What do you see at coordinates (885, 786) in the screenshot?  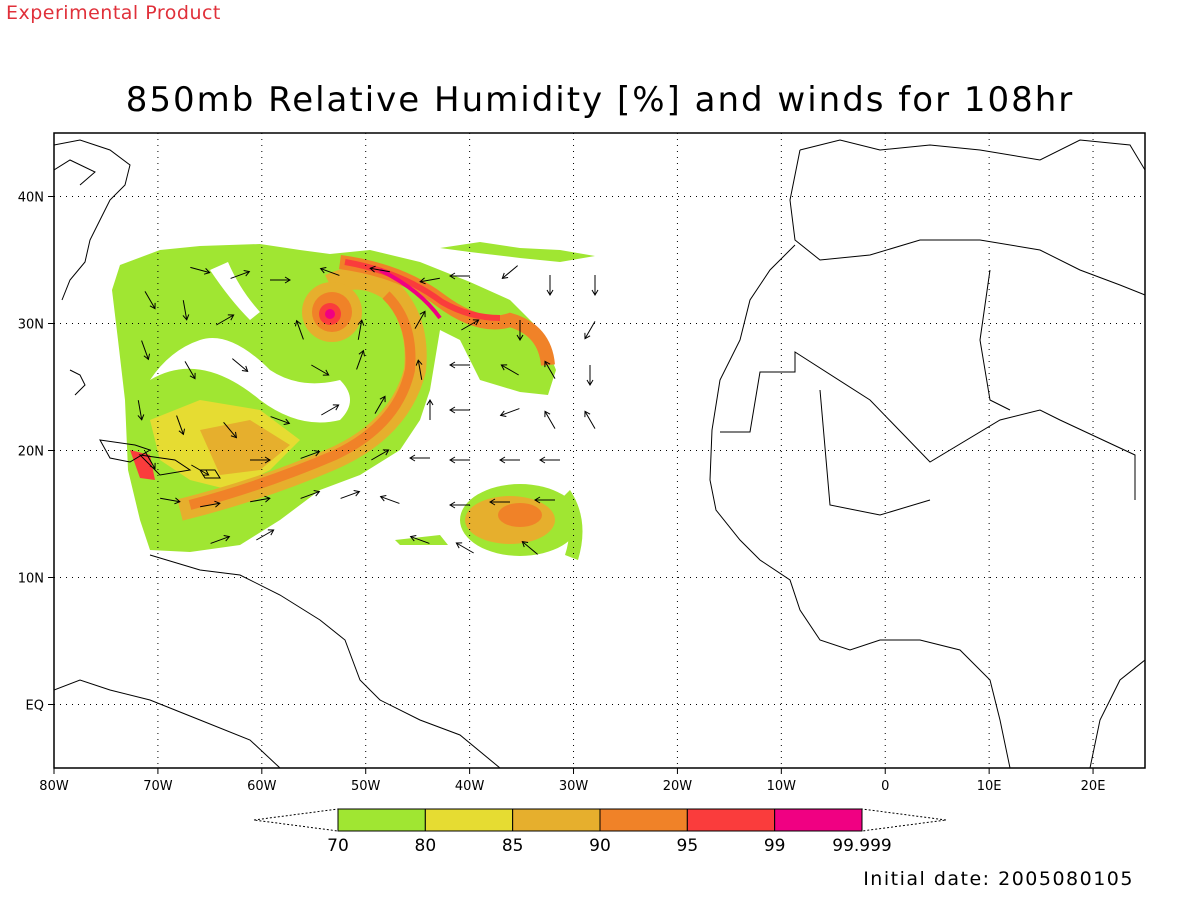 I see `lon-tick-label: 0` at bounding box center [885, 786].